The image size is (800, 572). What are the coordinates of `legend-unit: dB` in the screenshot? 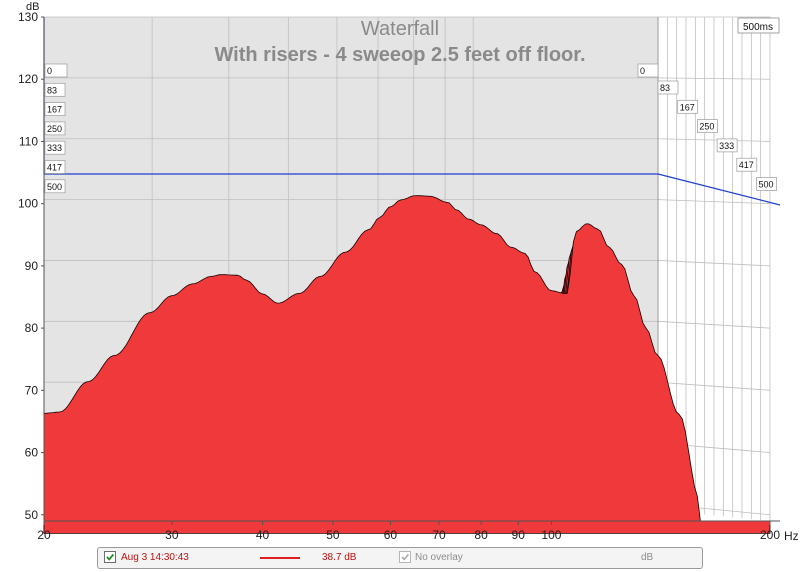 It's located at (647, 557).